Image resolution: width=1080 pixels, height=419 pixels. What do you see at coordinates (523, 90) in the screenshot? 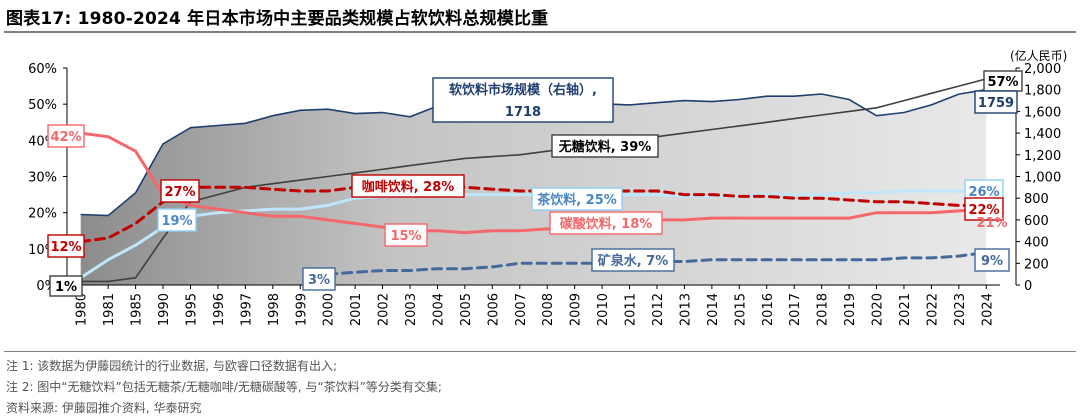
I see `callout-label: 软饮料市场规模（右轴）,` at bounding box center [523, 90].